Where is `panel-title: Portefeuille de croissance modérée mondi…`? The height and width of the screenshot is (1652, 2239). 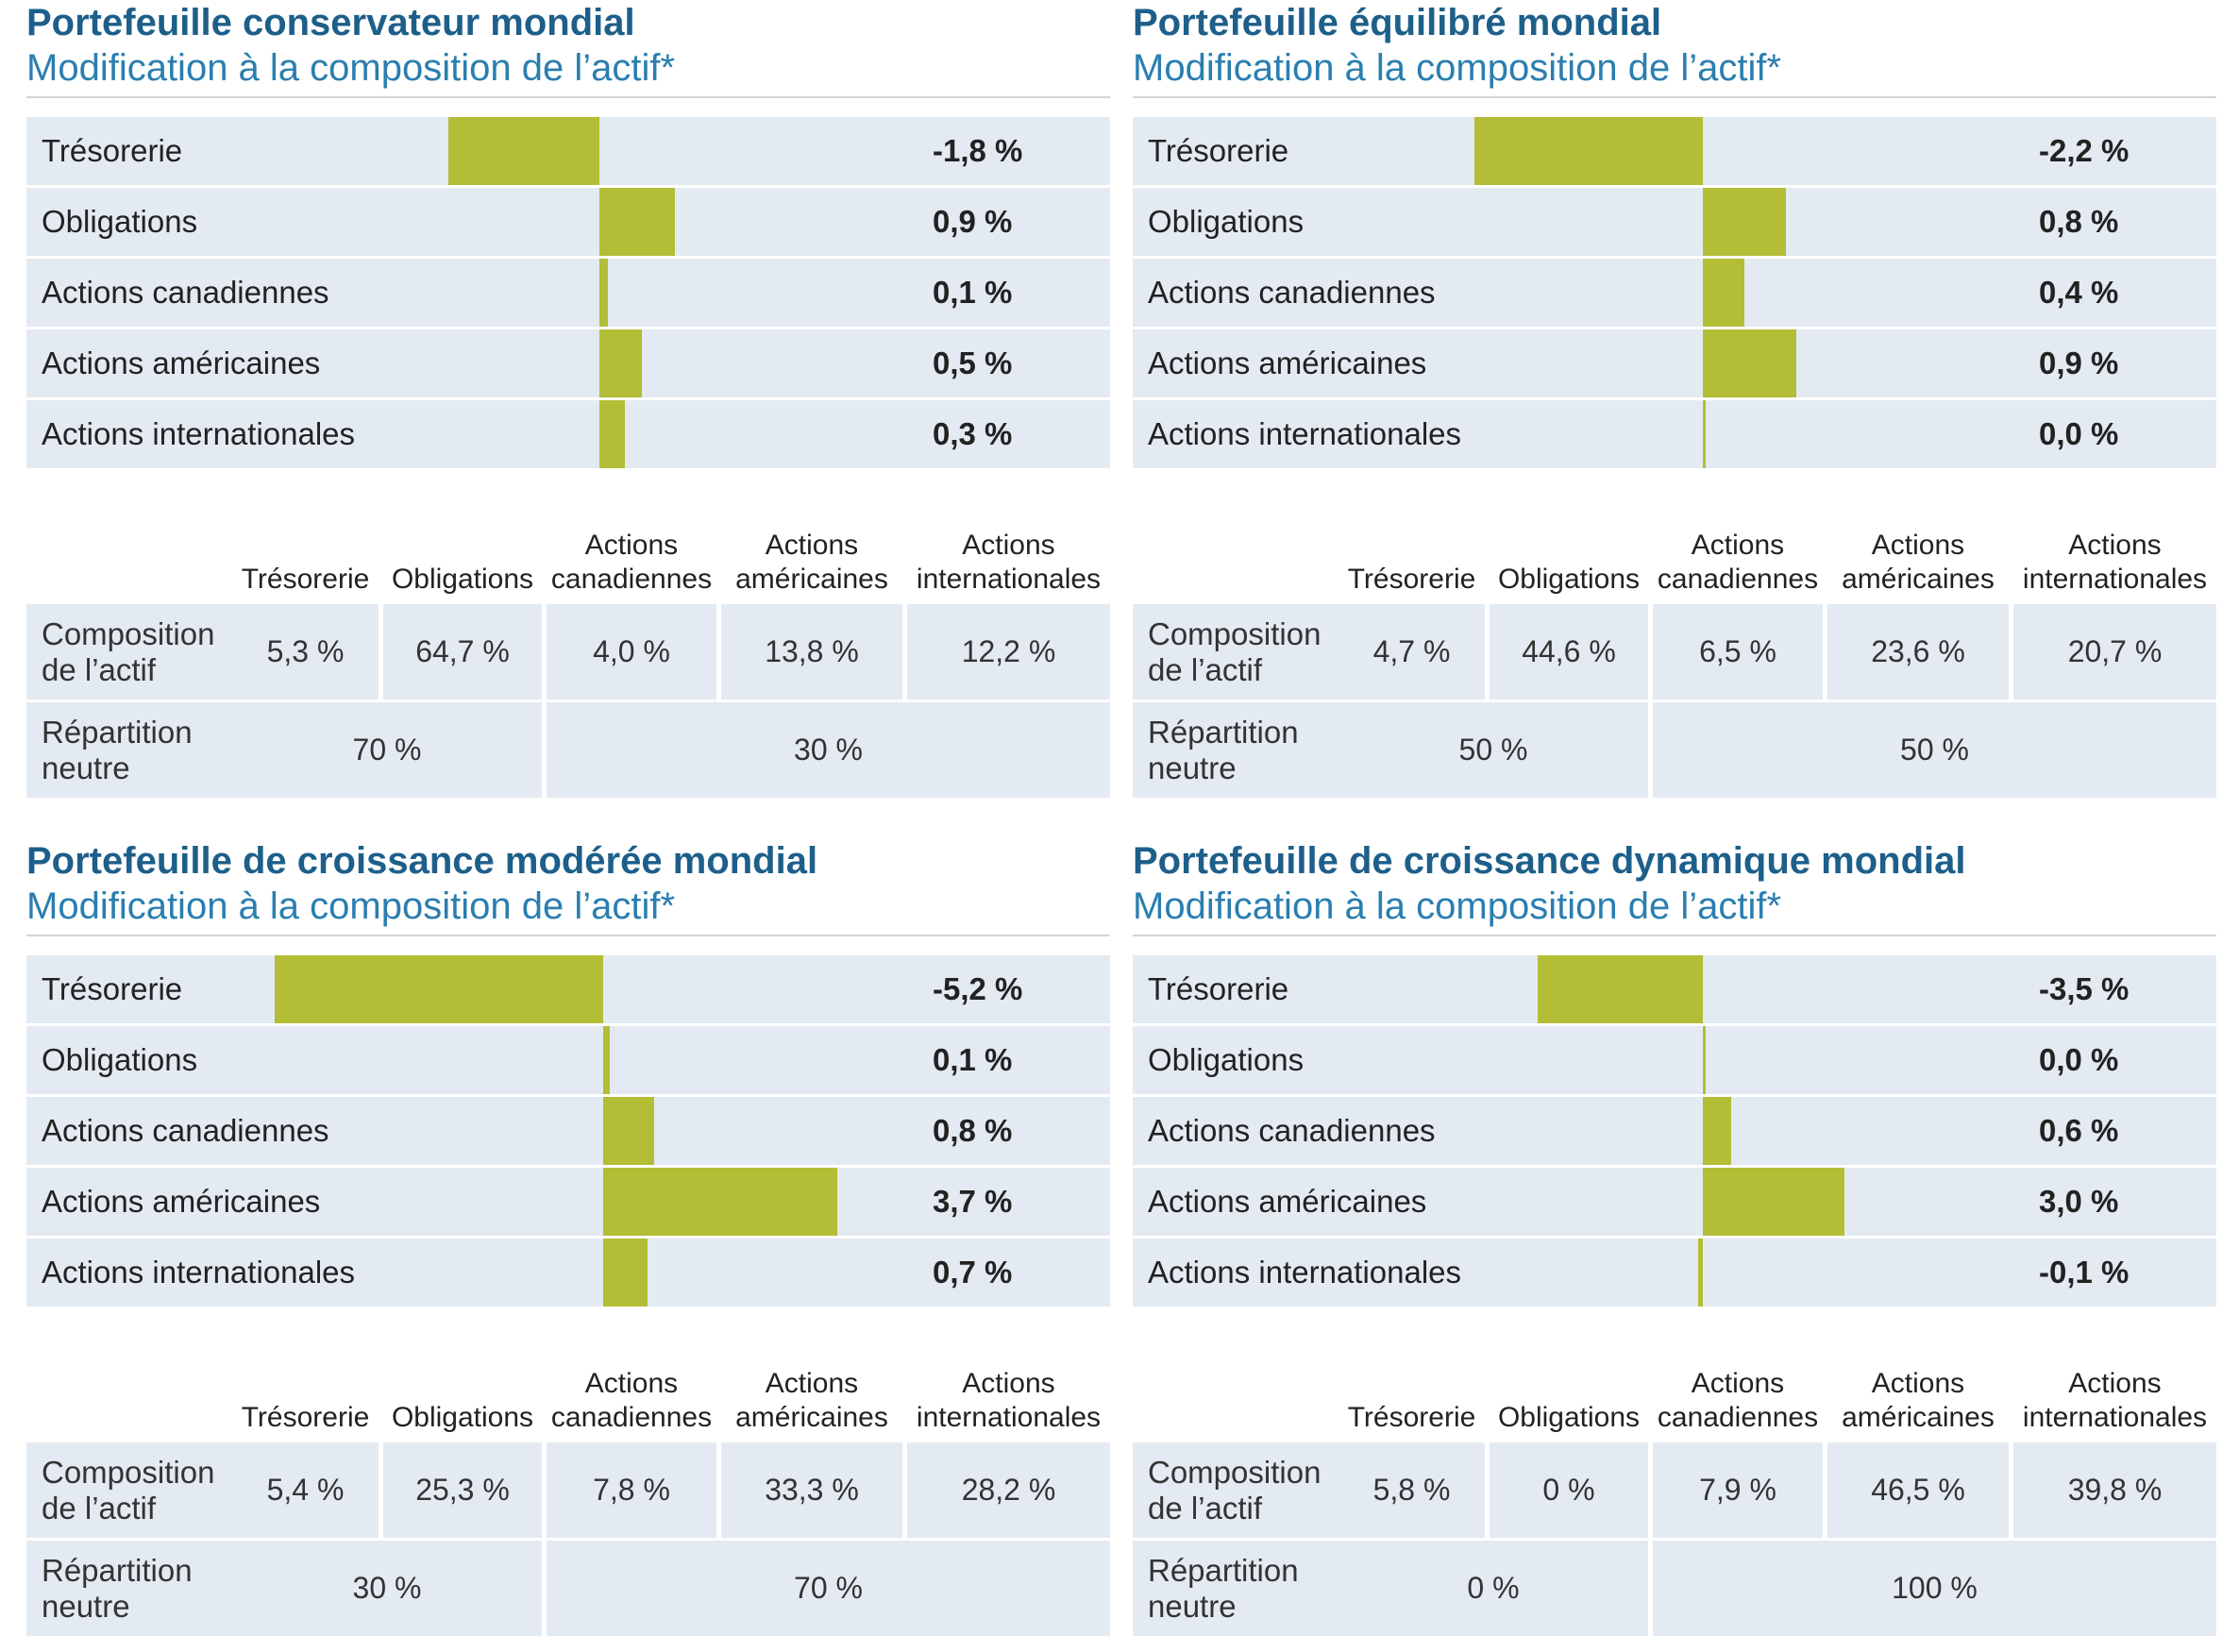
panel-title: Portefeuille de croissance modérée mondi… is located at coordinates (422, 861).